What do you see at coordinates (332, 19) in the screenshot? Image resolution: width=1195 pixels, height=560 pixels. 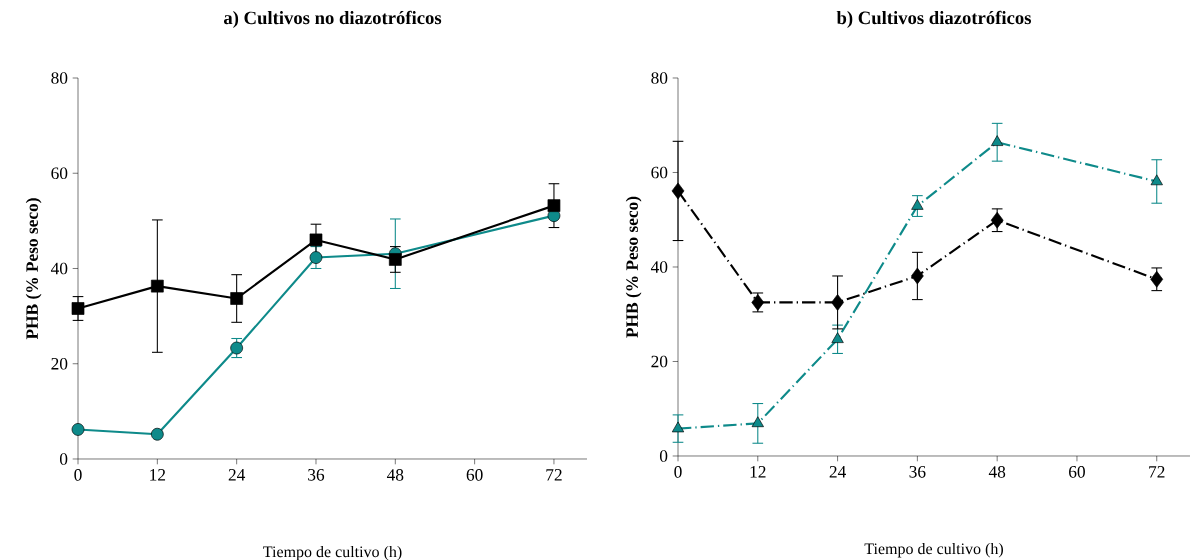 I see `chart-title: a) Cultivos no diazotróficos` at bounding box center [332, 19].